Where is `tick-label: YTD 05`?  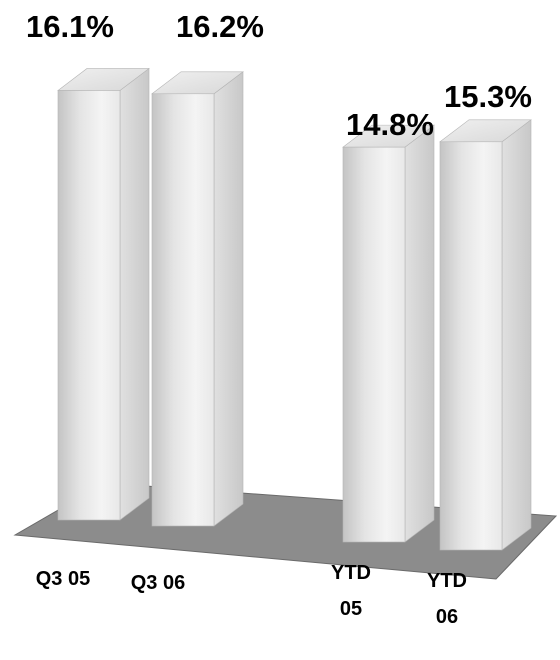 tick-label: YTD 05 is located at coordinates (351, 591).